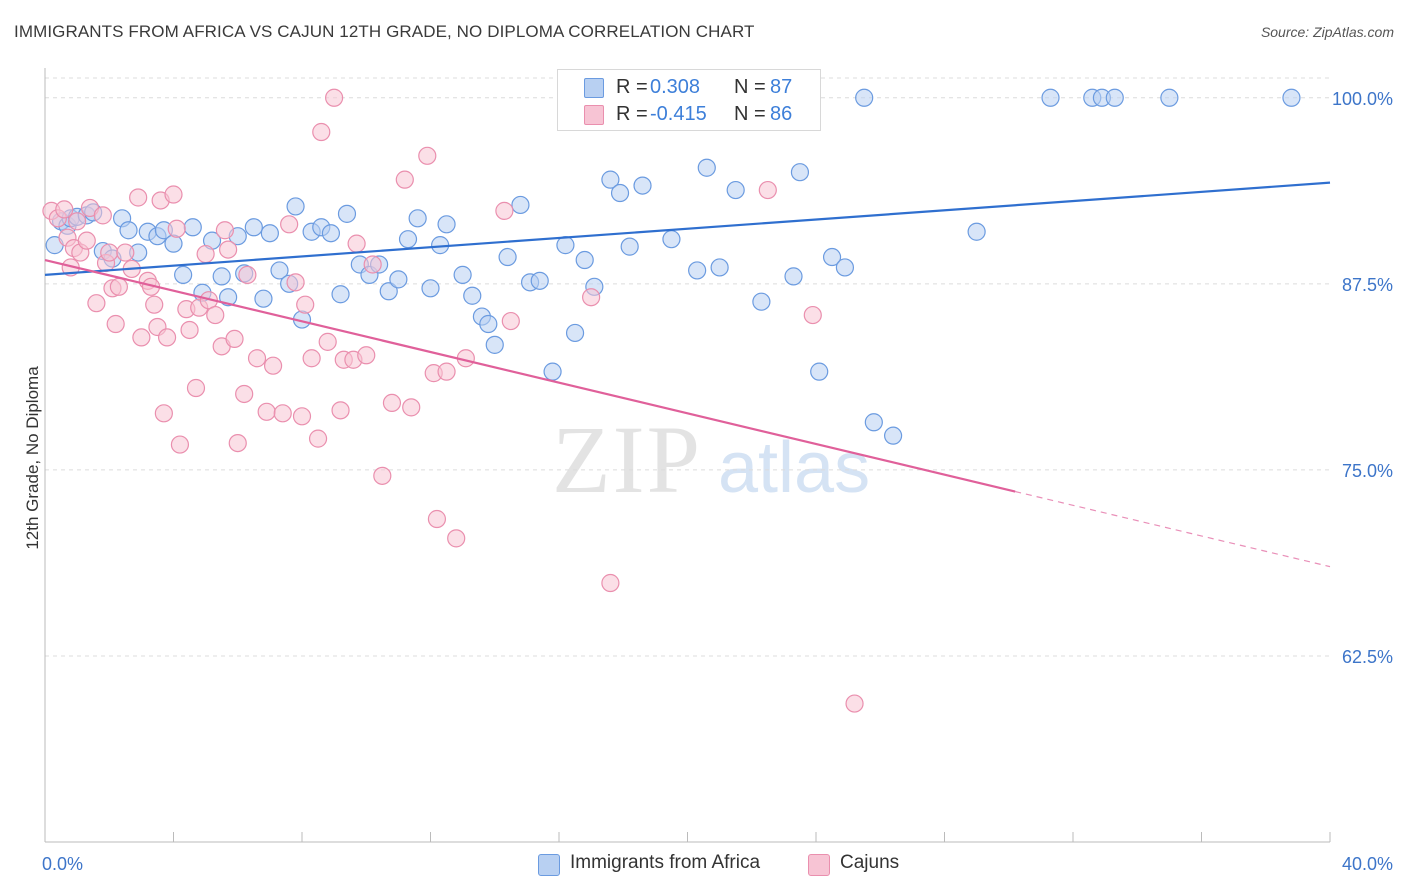 The image size is (1406, 892). I want to click on y-tick-label: 100.0%, so click(1362, 99).